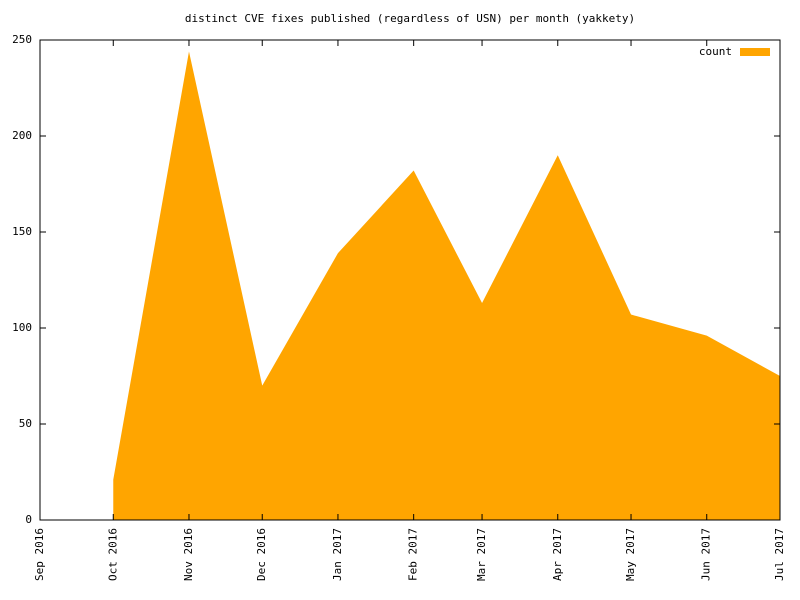 This screenshot has width=800, height=600. What do you see at coordinates (22, 135) in the screenshot?
I see `y-tick-label: 200` at bounding box center [22, 135].